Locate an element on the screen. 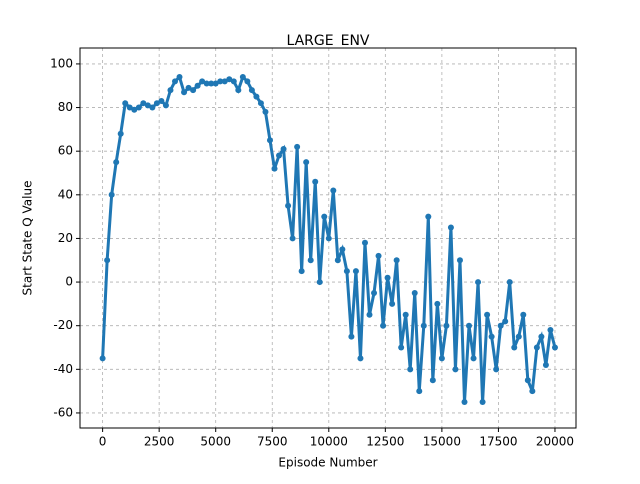  chart-title: LARGE_ENV is located at coordinates (327, 41).